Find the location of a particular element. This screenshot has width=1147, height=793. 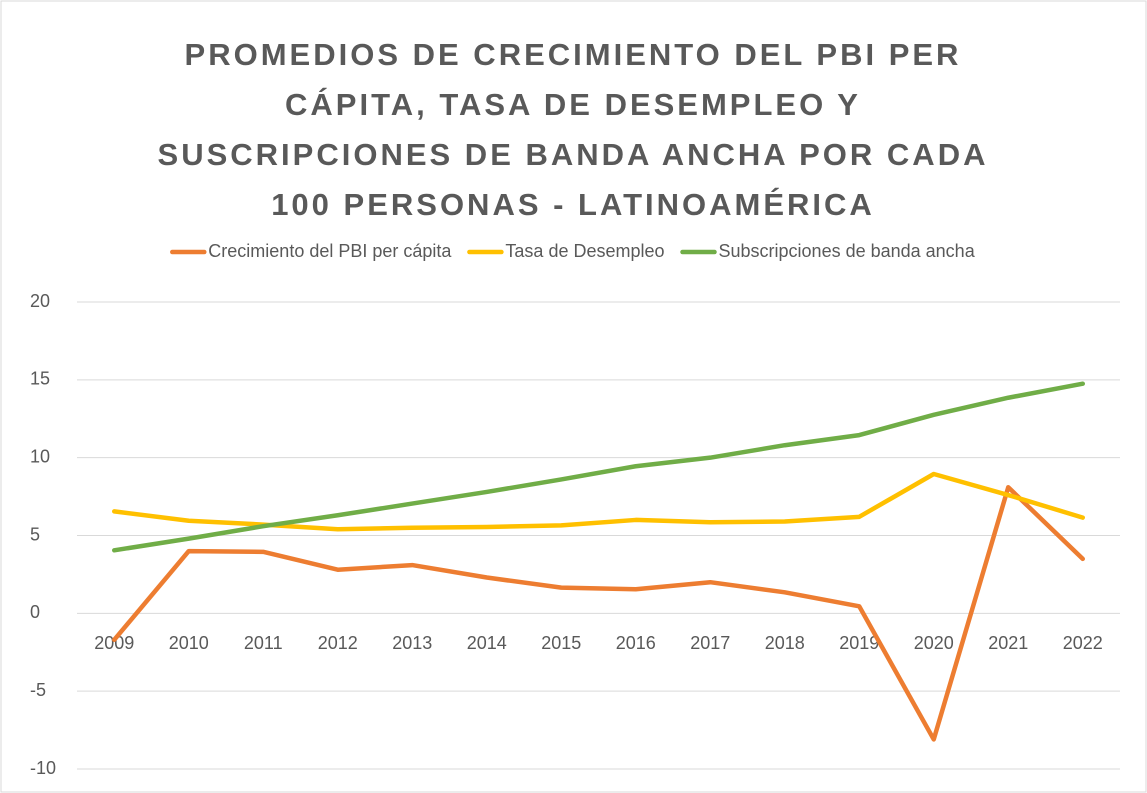

y-tick-label: -10 is located at coordinates (43, 768).